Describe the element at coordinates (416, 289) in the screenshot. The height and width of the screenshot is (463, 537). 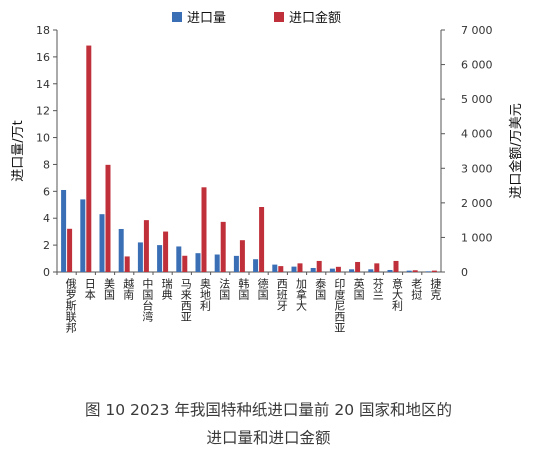
I see `category-label: 老挝` at that location.